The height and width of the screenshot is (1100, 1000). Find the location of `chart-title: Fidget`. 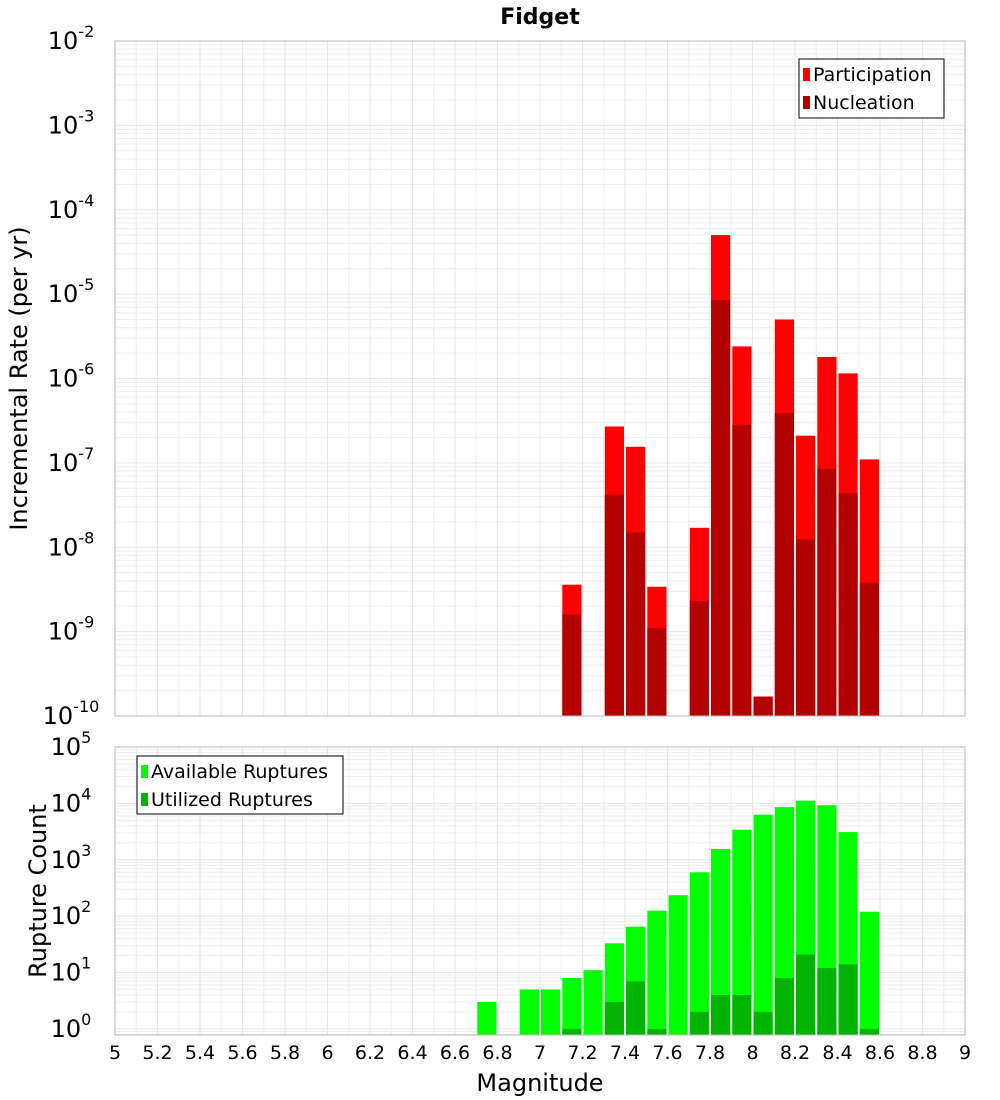

chart-title: Fidget is located at coordinates (540, 17).